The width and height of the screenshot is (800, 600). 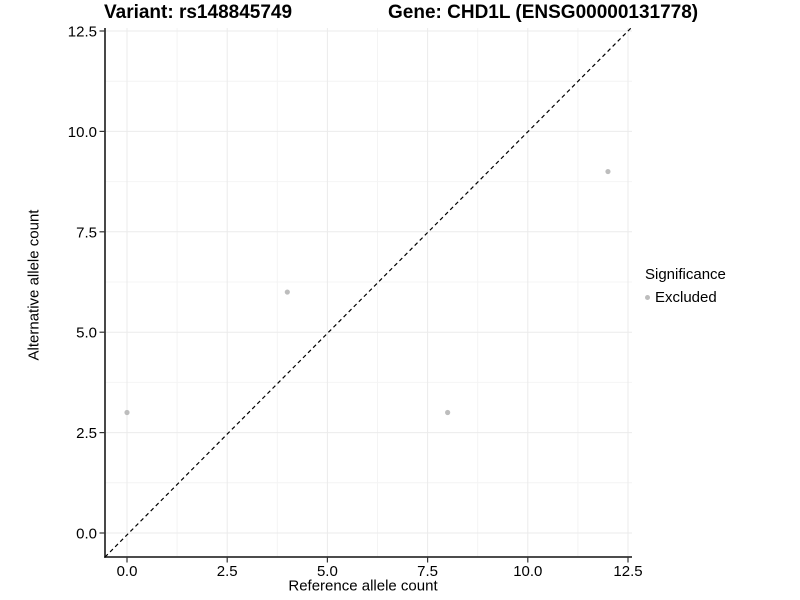 What do you see at coordinates (86, 333) in the screenshot?
I see `y-tick-label: 5.0` at bounding box center [86, 333].